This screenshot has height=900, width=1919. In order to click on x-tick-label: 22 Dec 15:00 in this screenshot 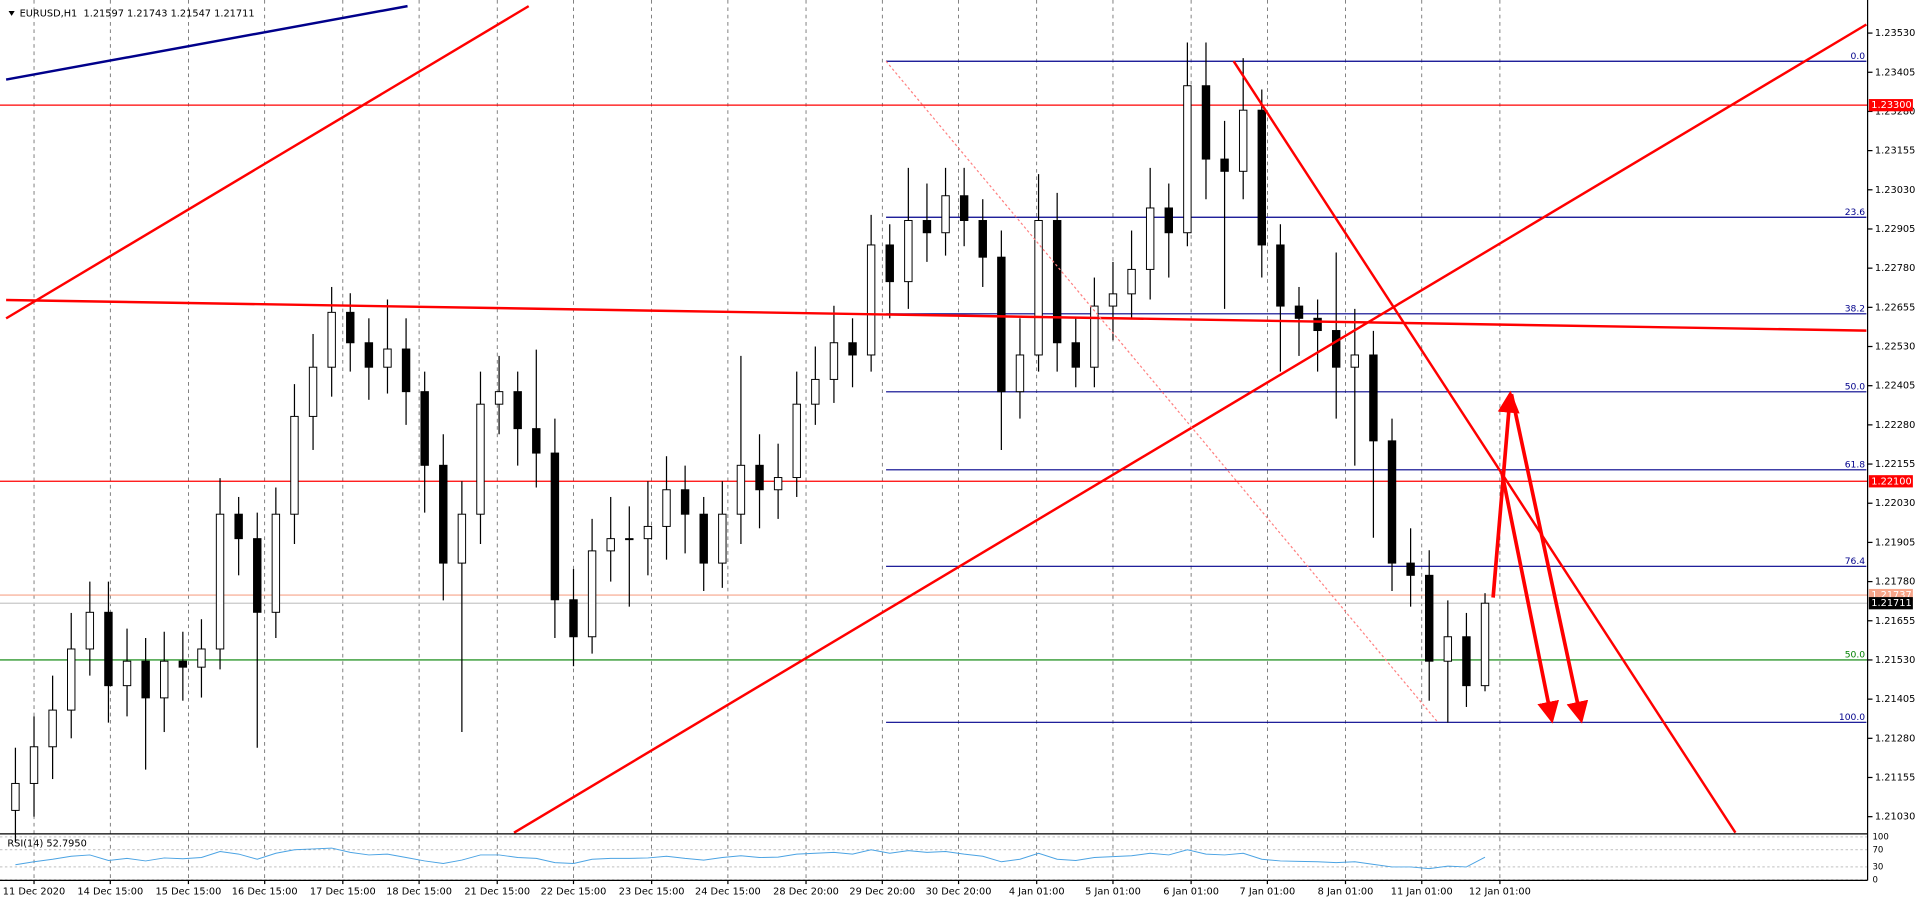, I will do `click(574, 891)`.